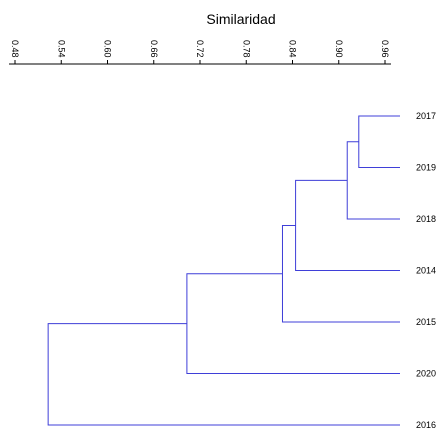  Describe the element at coordinates (426, 168) in the screenshot. I see `leaf-label: 2019` at that location.